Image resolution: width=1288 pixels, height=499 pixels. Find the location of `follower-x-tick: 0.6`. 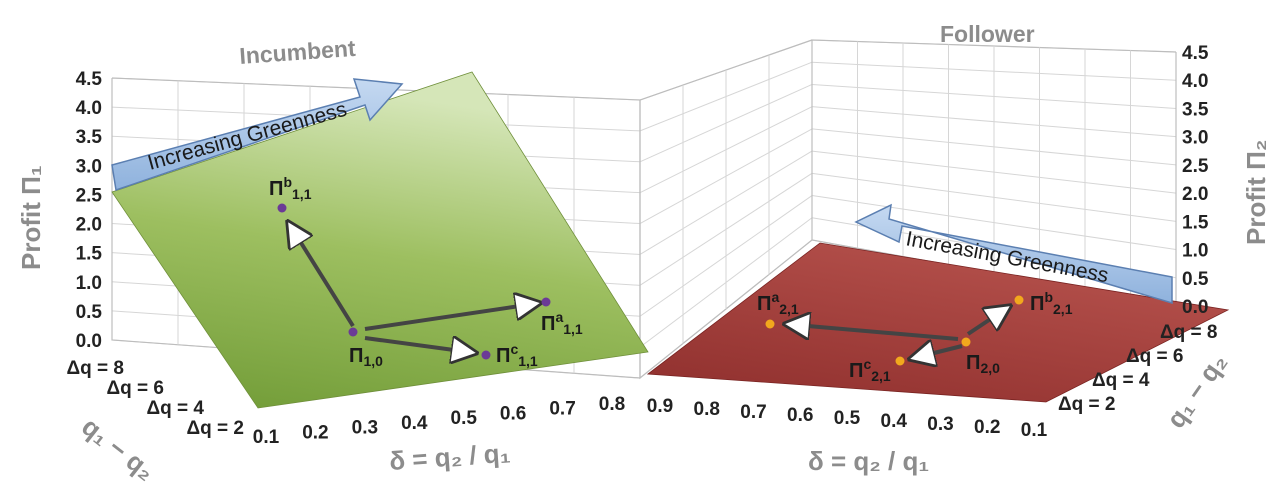

follower-x-tick: 0.6 is located at coordinates (800, 415).